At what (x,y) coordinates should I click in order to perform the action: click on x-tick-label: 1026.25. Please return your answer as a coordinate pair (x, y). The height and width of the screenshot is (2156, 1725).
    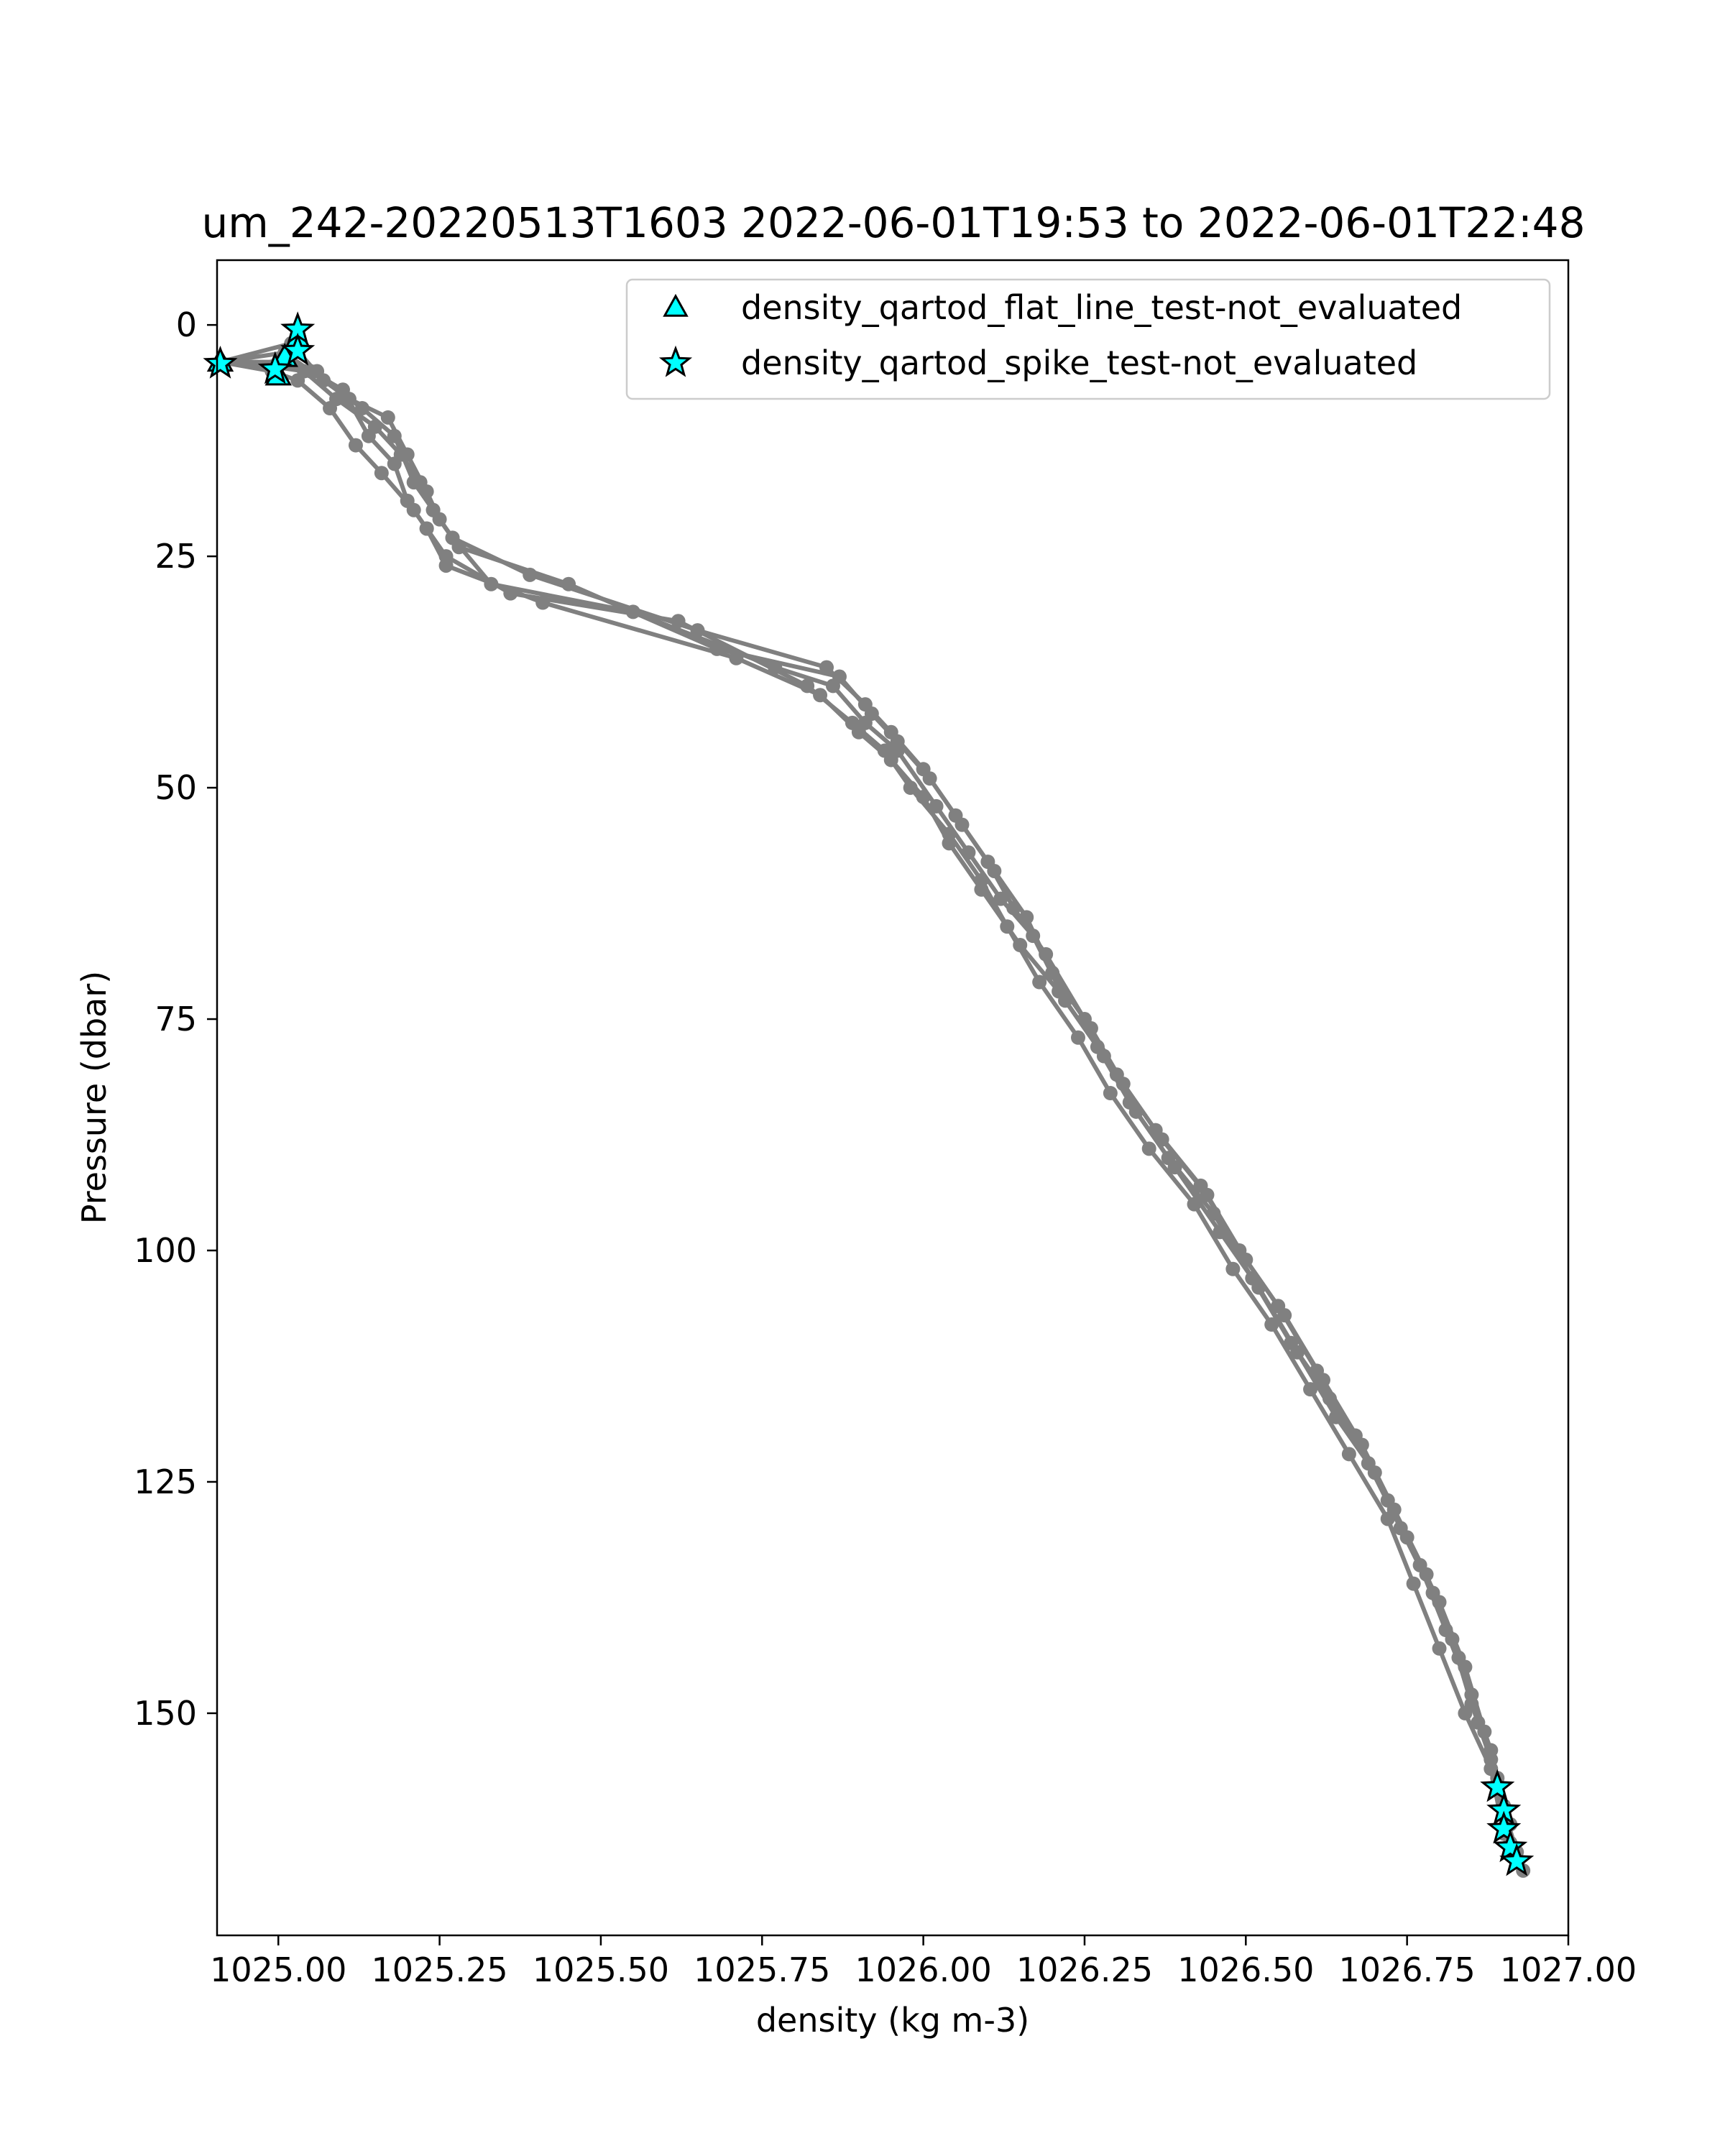
    Looking at the image, I should click on (1084, 1970).